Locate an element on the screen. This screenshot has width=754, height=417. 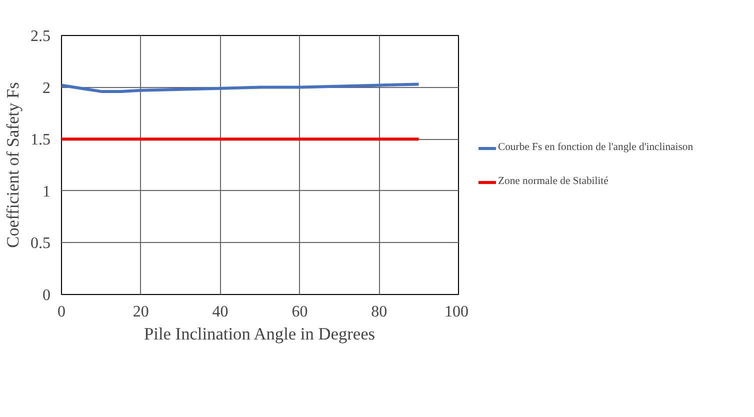
y-tick-label: 2 is located at coordinates (46, 88).